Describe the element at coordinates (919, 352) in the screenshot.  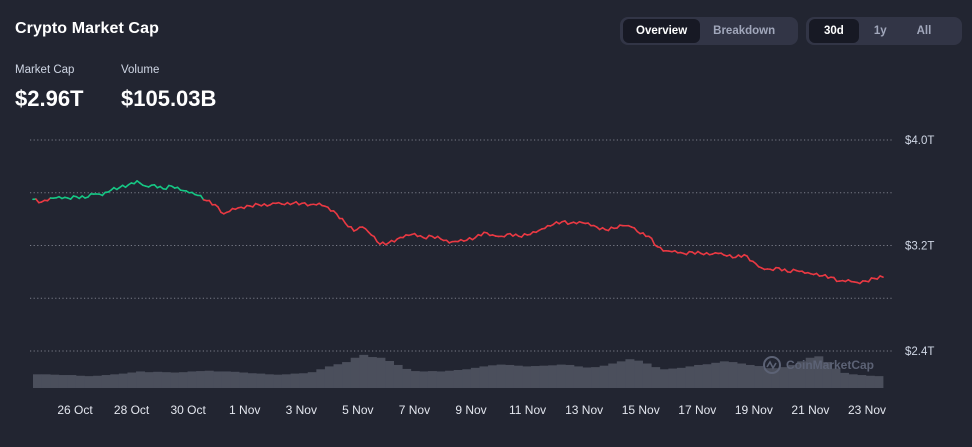
I see `y-tick-label: $2.4T` at that location.